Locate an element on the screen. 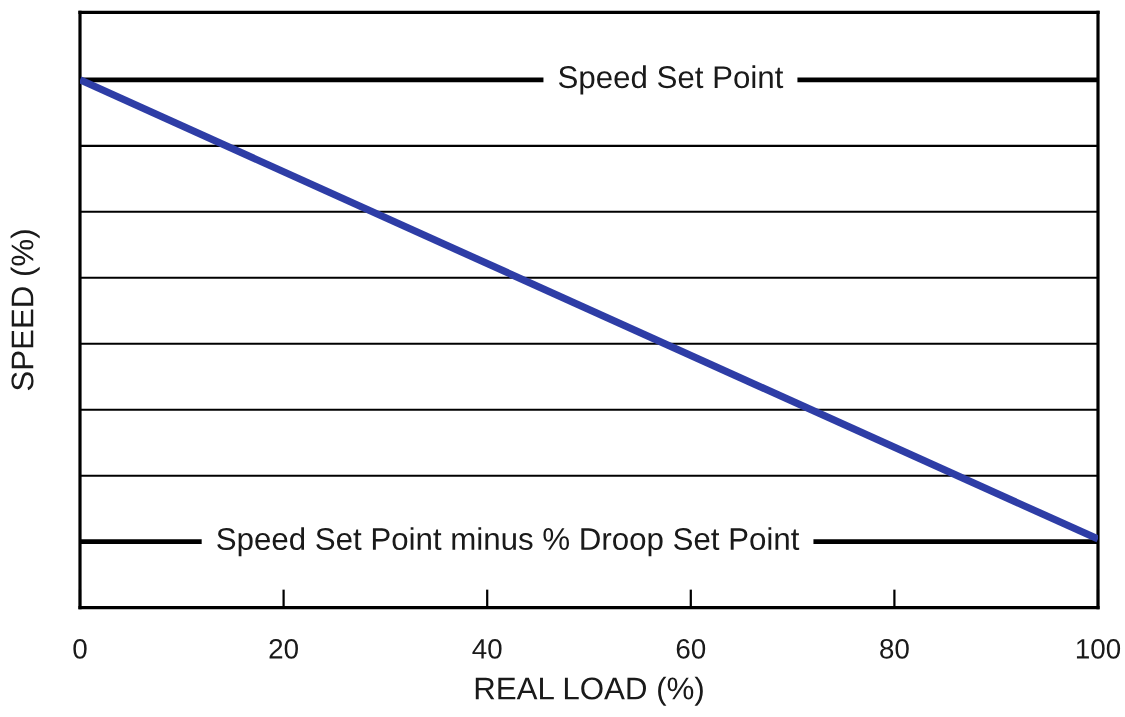 The image size is (1125, 717). y-axis-title: SPEED (%) is located at coordinates (25, 310).